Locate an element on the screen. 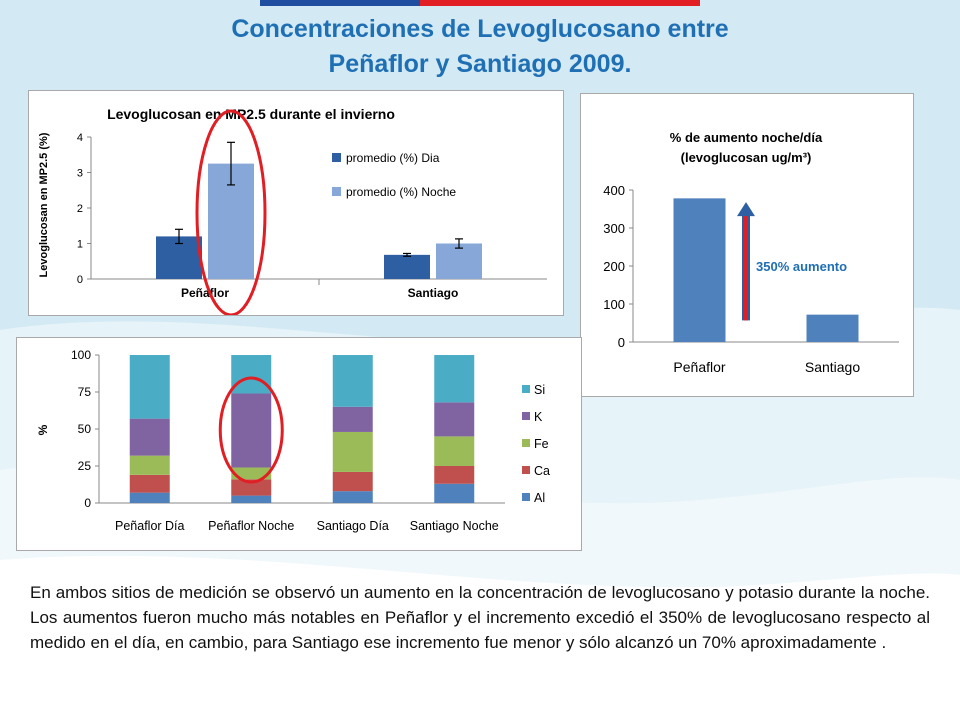  y-tick-label: 50 is located at coordinates (85, 429).